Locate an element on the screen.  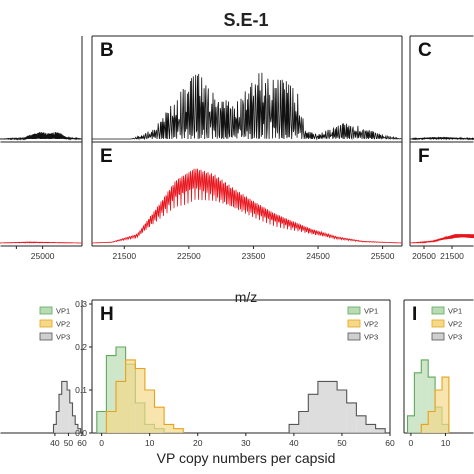
panel-d-spectrum: 25000 is located at coordinates (41, 201).